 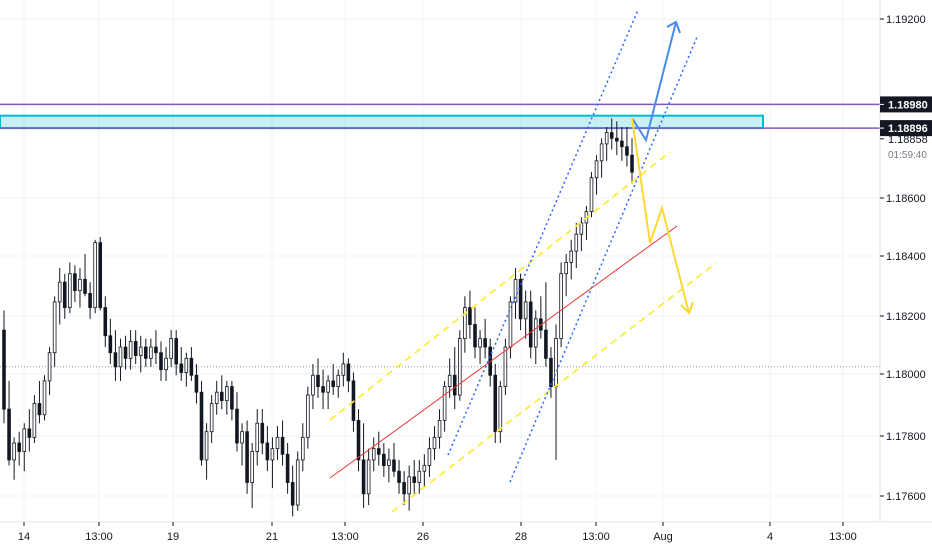 What do you see at coordinates (173, 537) in the screenshot?
I see `time-tick-label: 19` at bounding box center [173, 537].